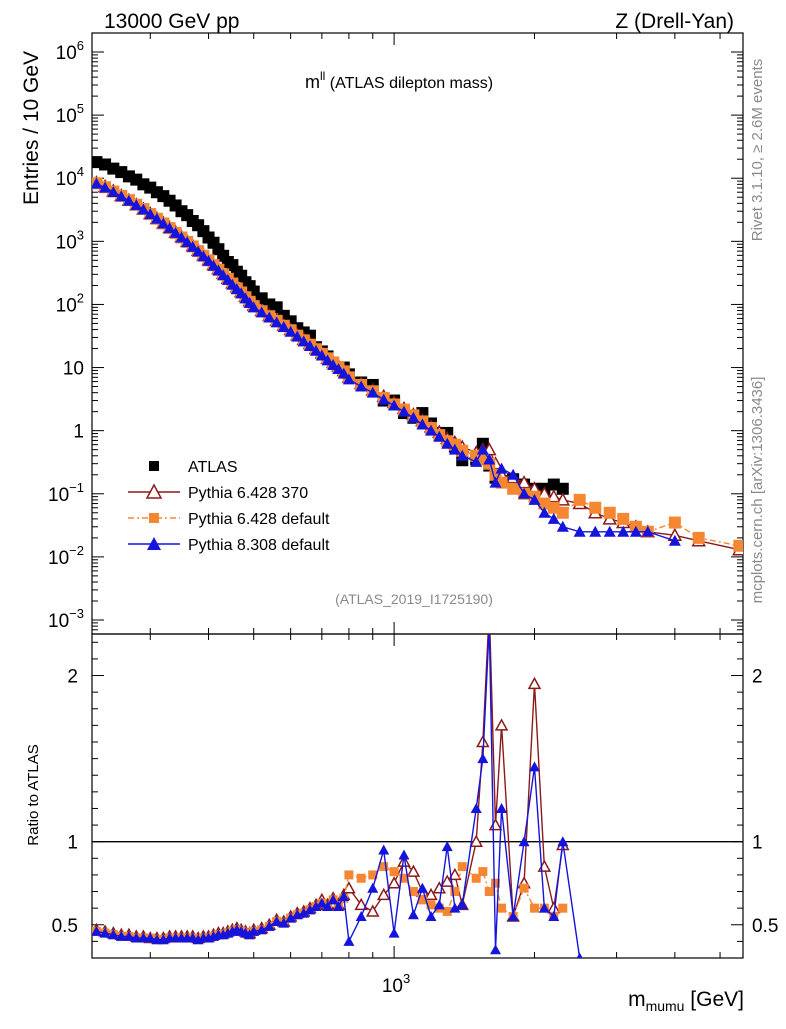  Describe the element at coordinates (70, 177) in the screenshot. I see `y-tick-label: 10⁴` at that location.